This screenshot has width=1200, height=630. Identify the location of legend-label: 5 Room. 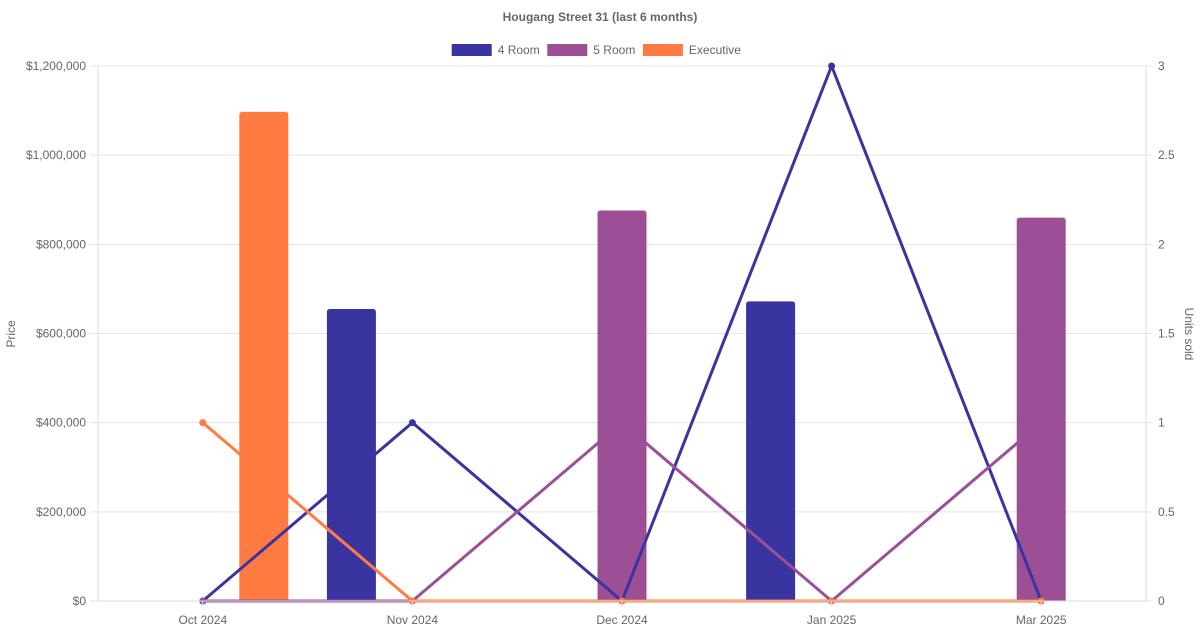
(614, 50).